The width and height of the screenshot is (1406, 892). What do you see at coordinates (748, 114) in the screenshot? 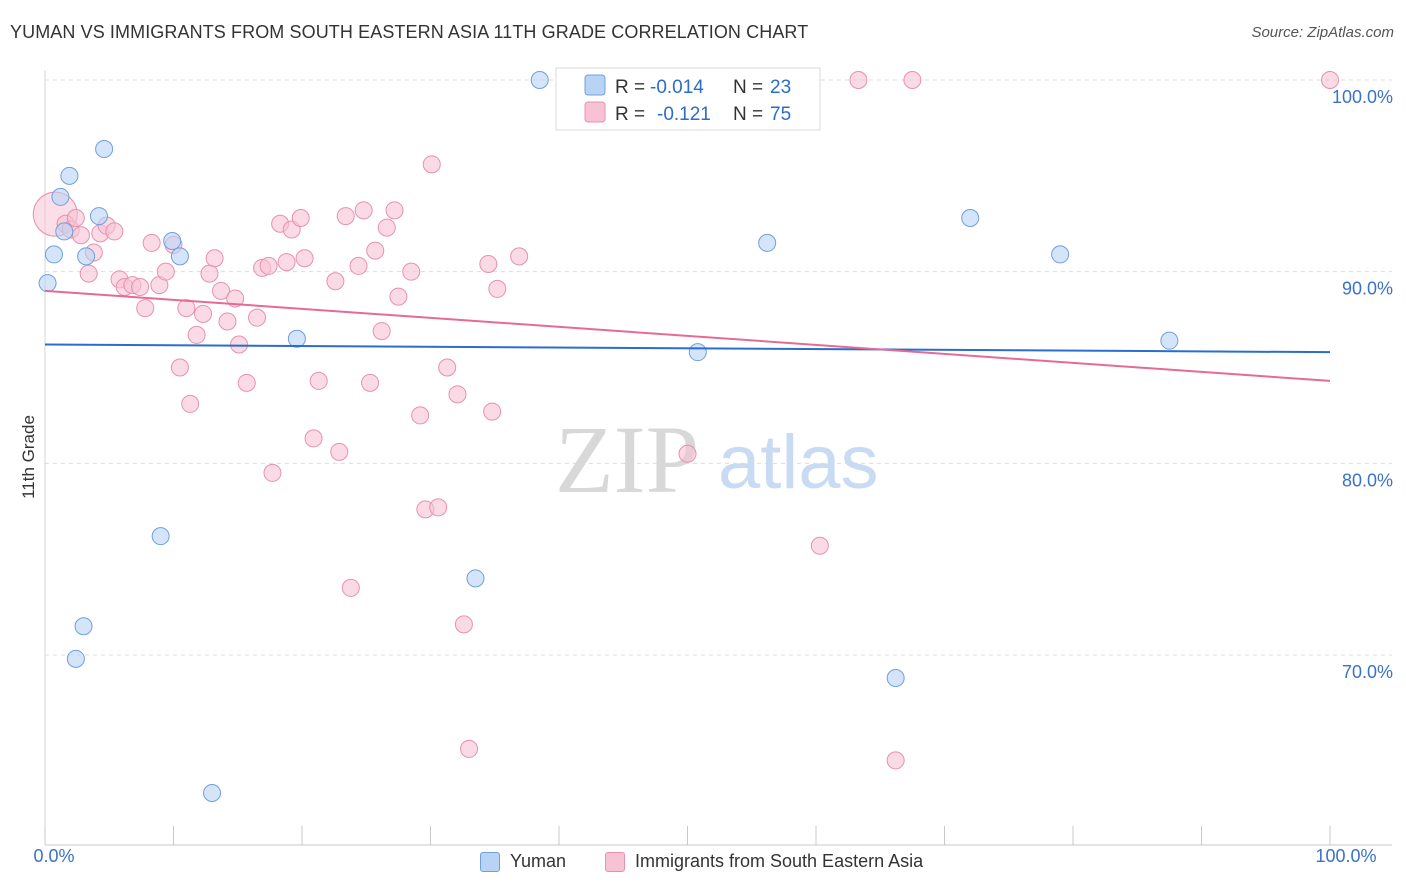
I see `stats-n-label-immig: N =` at bounding box center [748, 114].